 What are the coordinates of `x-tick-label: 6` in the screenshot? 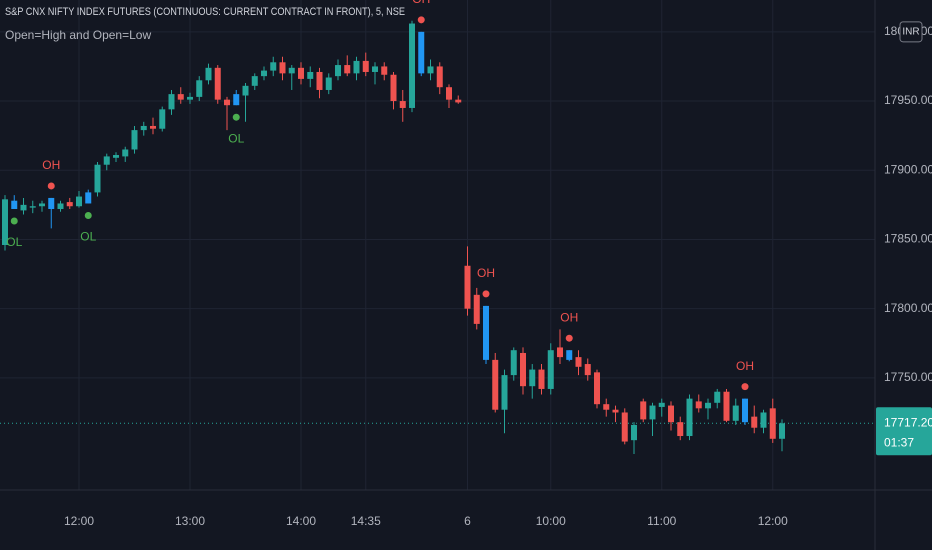 It's located at (467, 521).